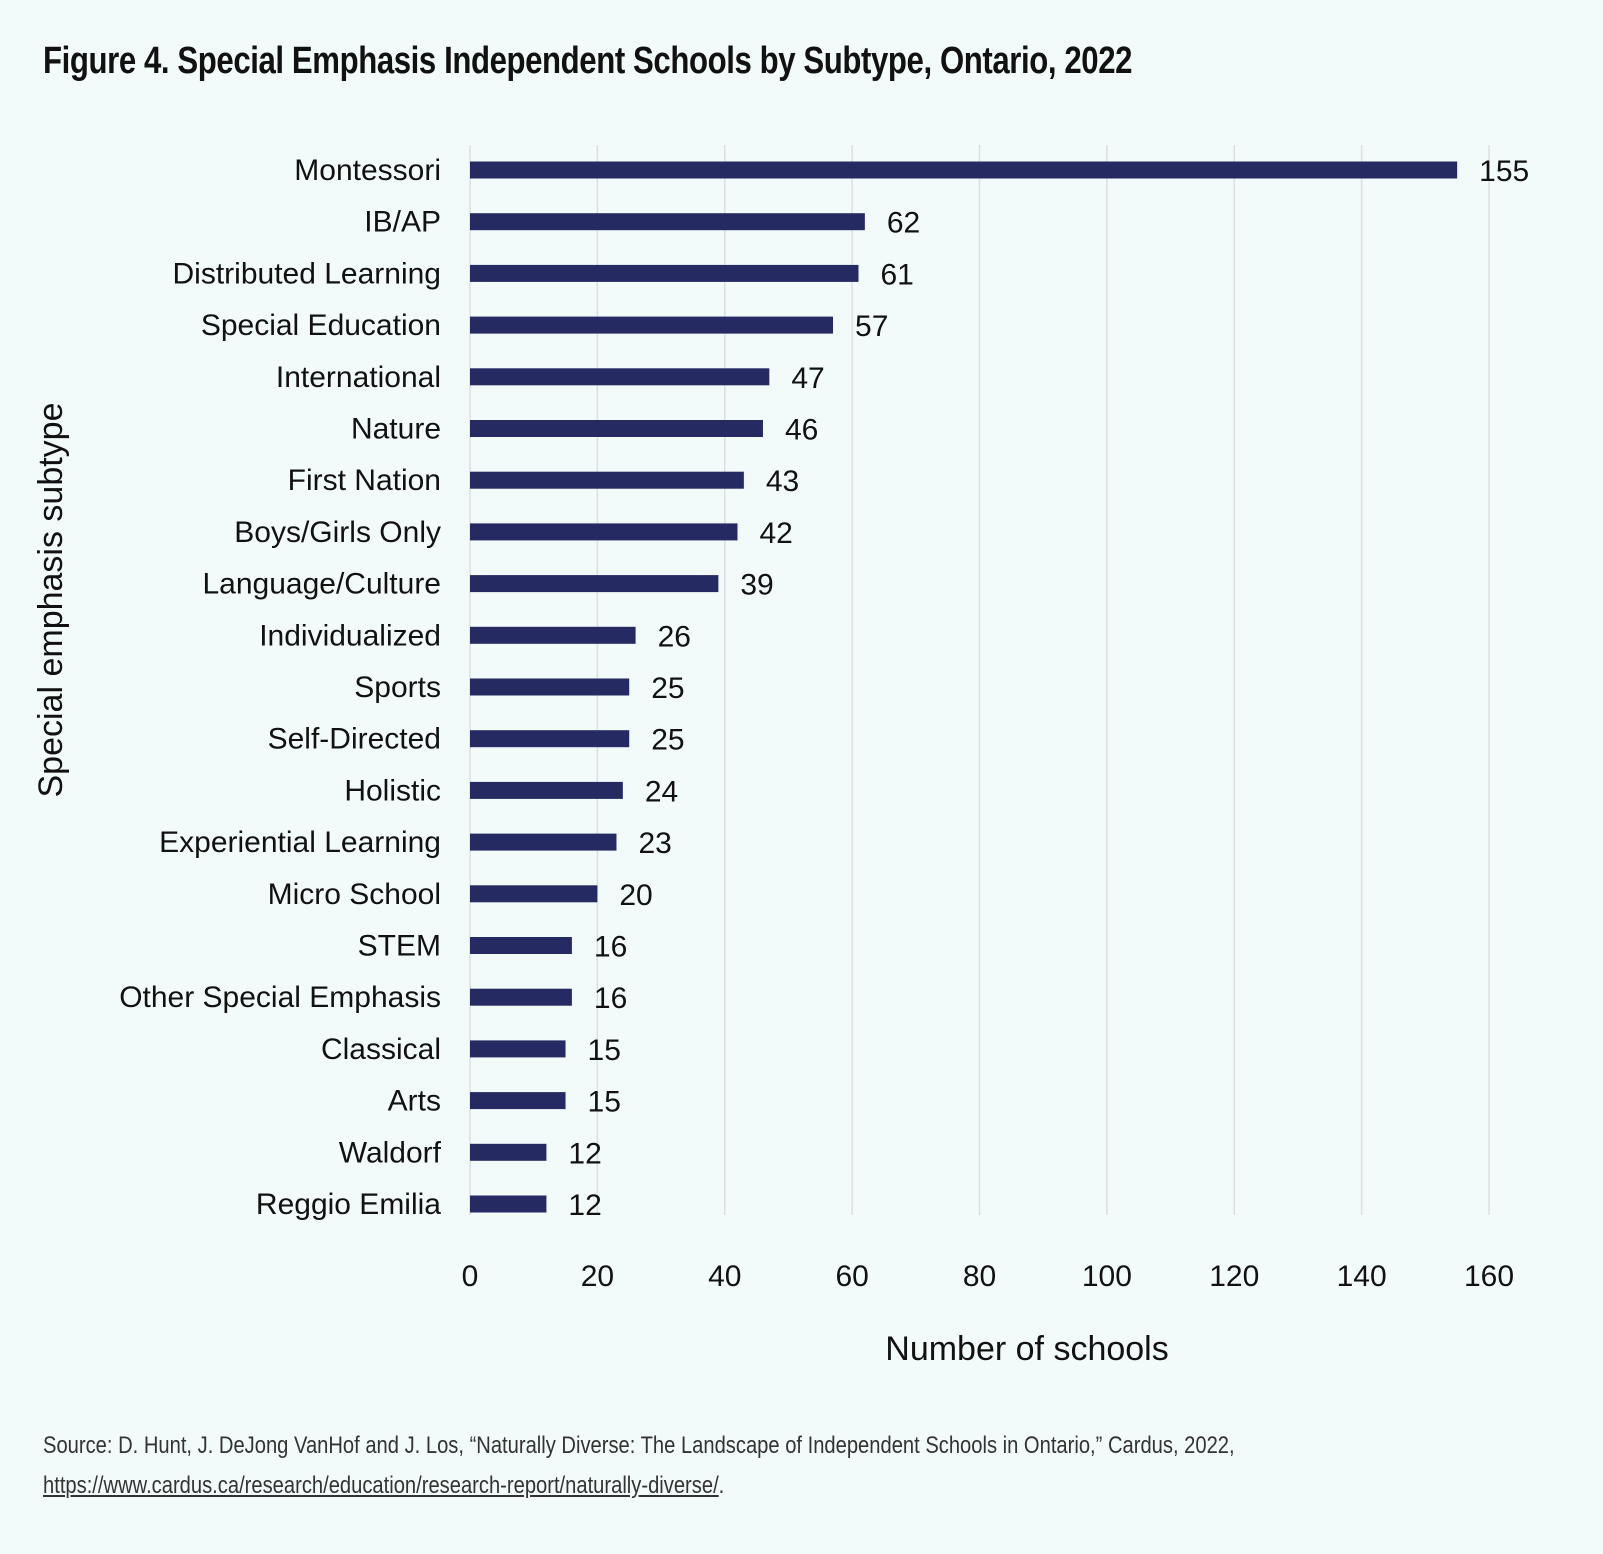 The width and height of the screenshot is (1603, 1554). What do you see at coordinates (871, 326) in the screenshot?
I see `value-label: 57` at bounding box center [871, 326].